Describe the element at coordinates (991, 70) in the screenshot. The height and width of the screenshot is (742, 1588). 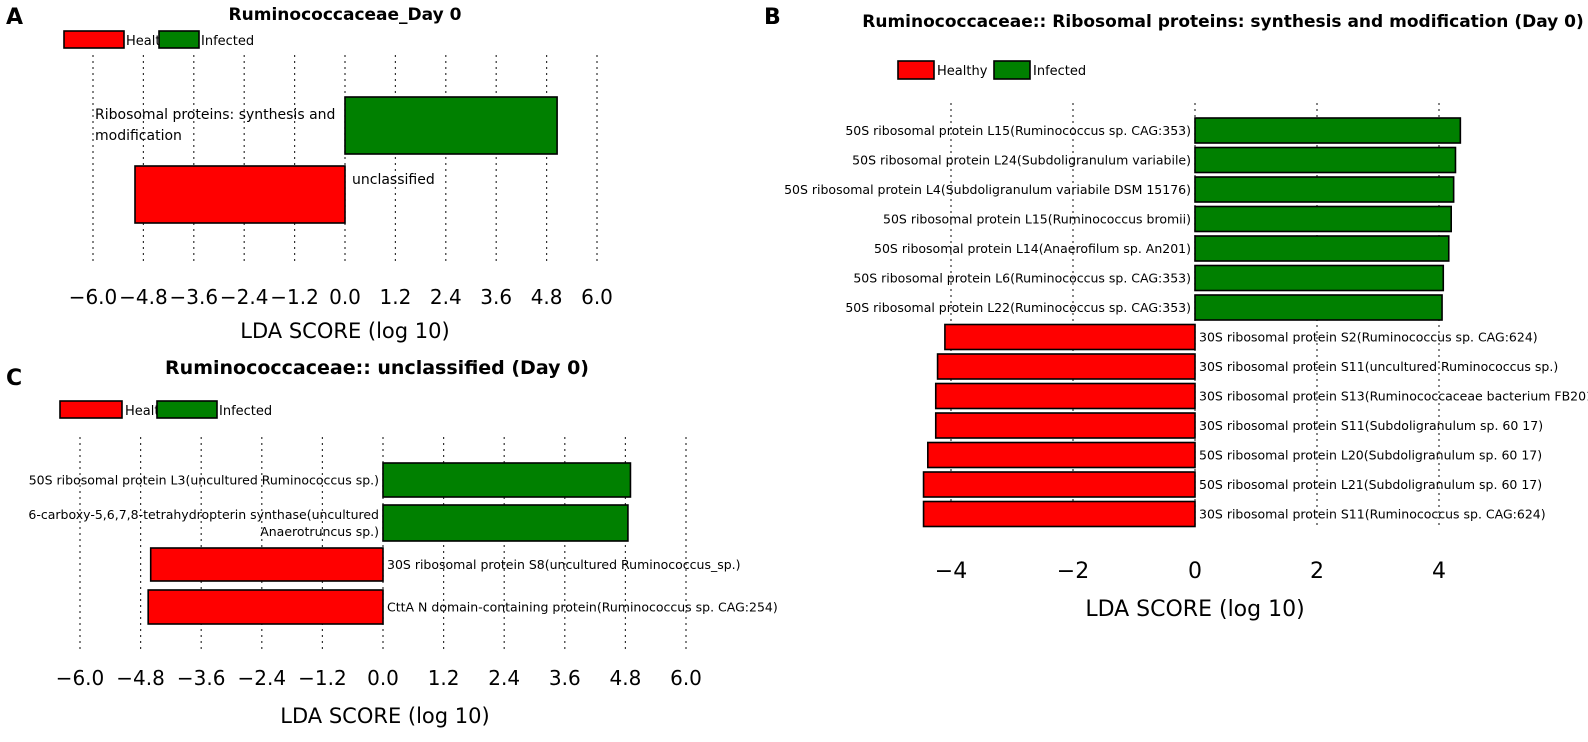
I see `panel-b-legend: Healthy Infected` at that location.